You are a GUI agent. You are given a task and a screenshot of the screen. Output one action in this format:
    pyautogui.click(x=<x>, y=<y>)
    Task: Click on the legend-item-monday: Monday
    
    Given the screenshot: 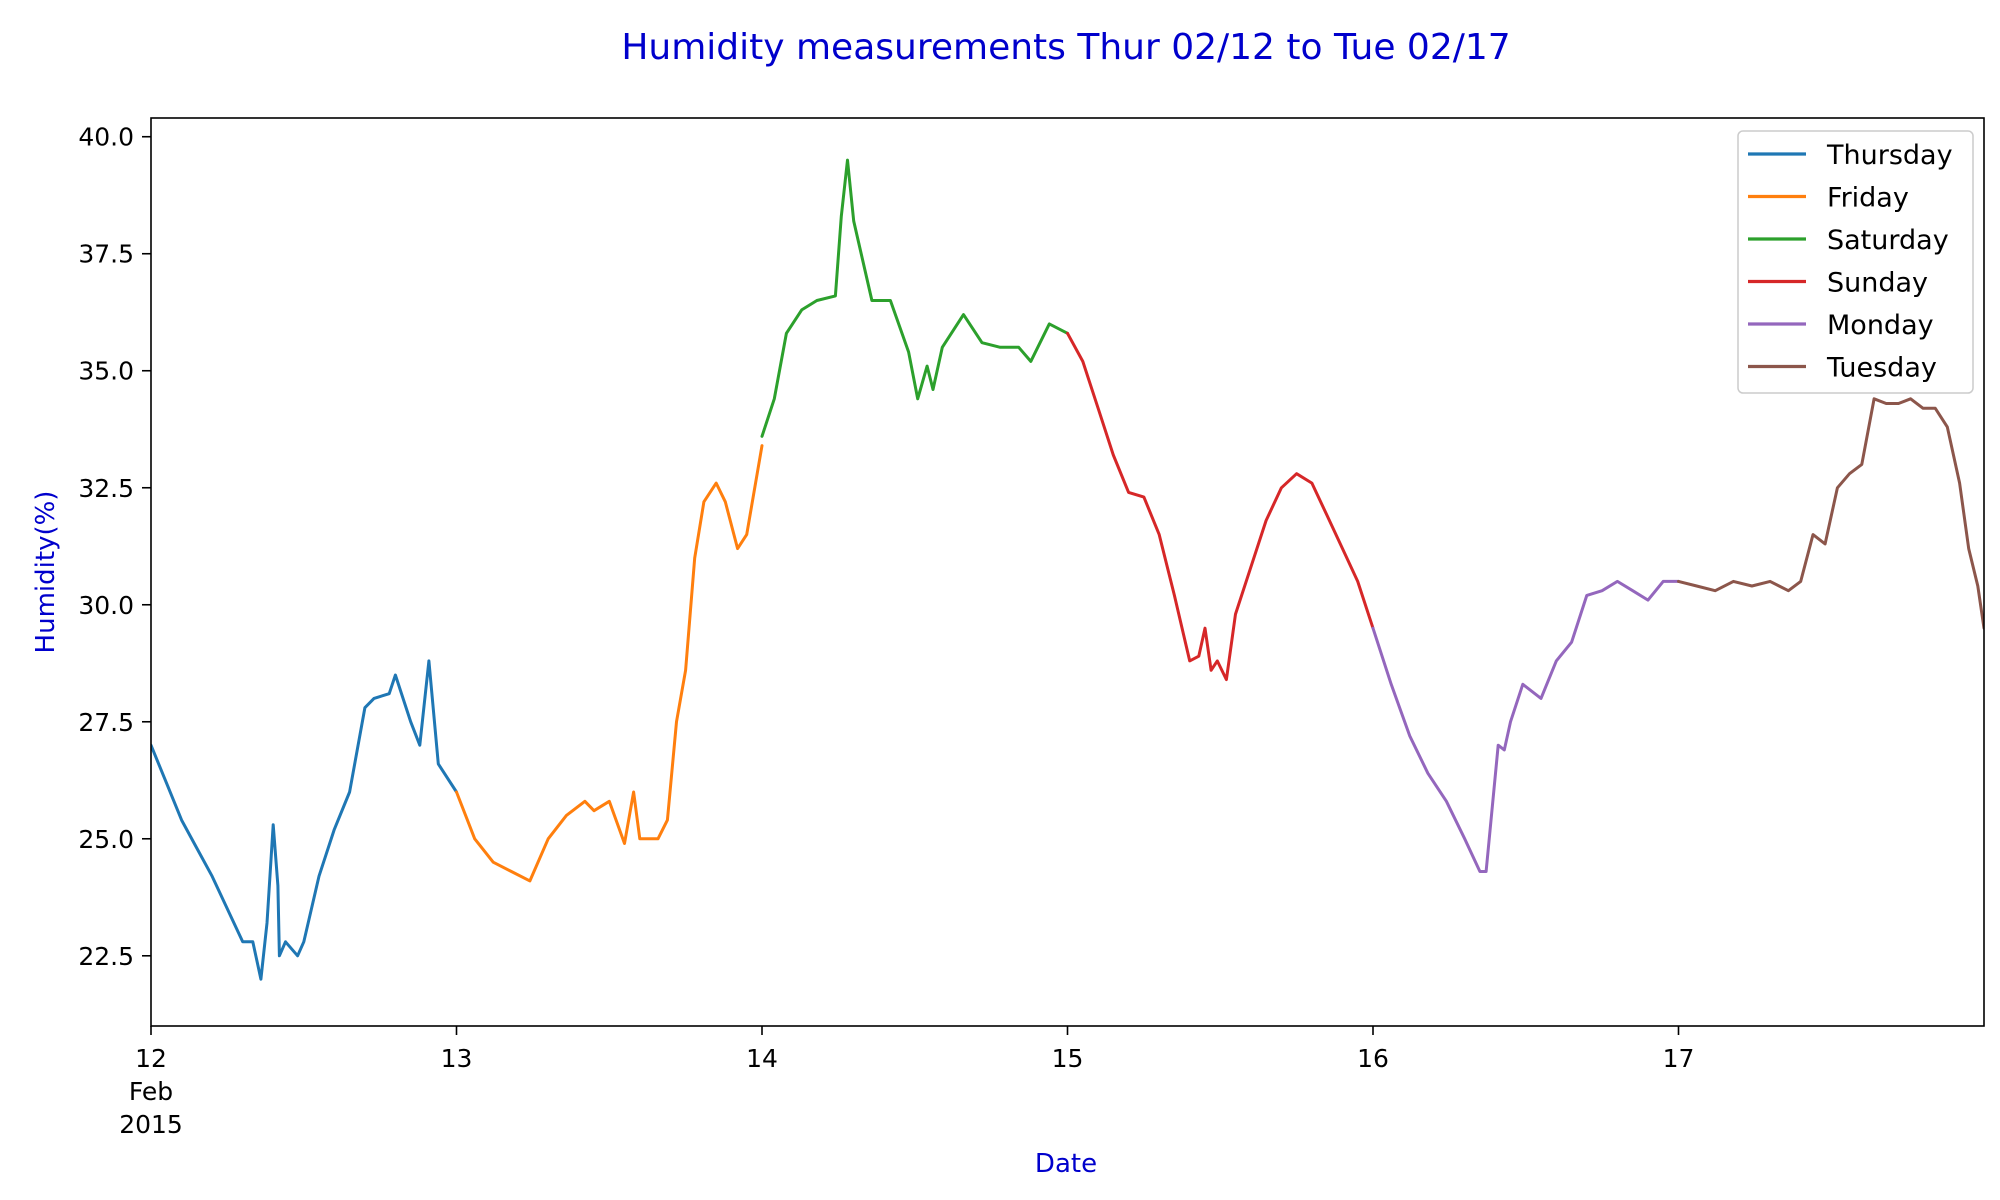 What is the action you would take?
    pyautogui.click(x=1841, y=325)
    